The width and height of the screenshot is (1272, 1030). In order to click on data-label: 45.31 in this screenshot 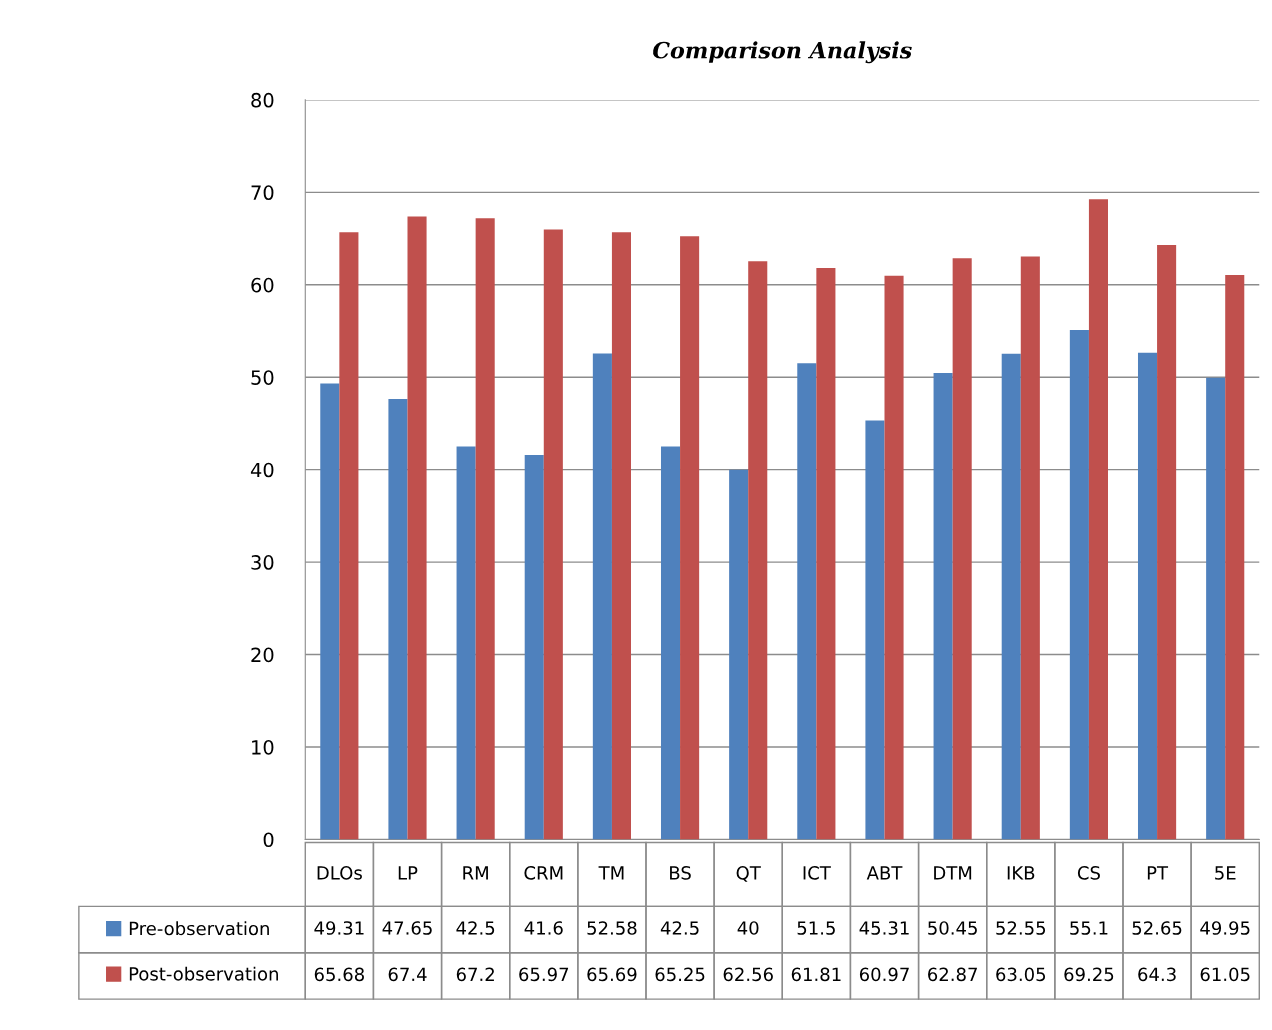, I will do `click(884, 928)`.